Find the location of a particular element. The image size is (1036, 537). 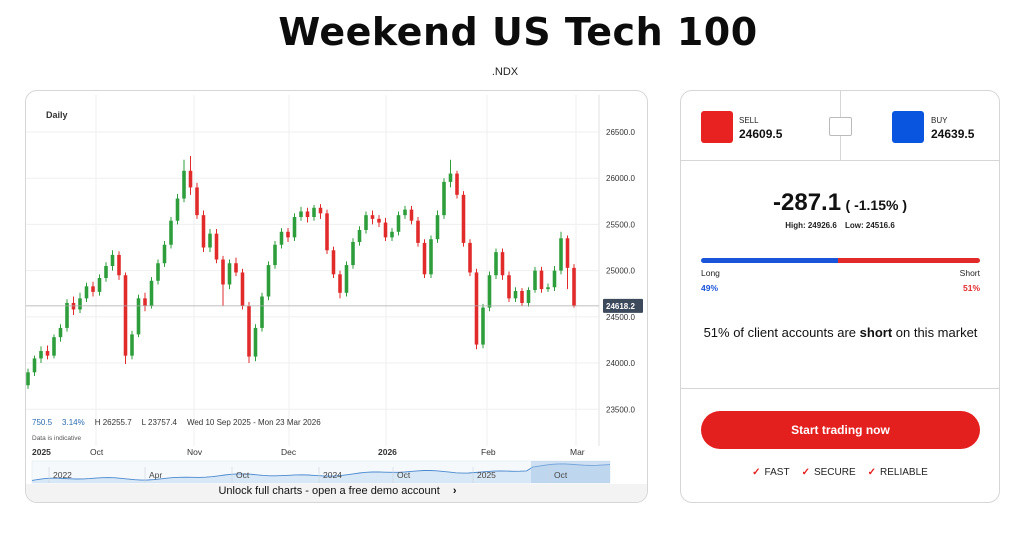

change-percent: ( -1.15% ) is located at coordinates (876, 205).